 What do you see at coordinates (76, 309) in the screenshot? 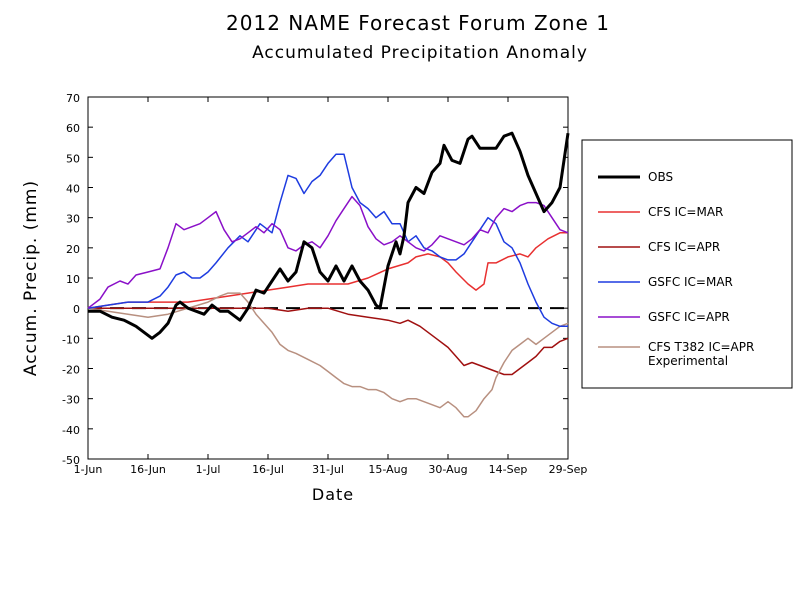
I see `y-tick-label: 0` at bounding box center [76, 309].